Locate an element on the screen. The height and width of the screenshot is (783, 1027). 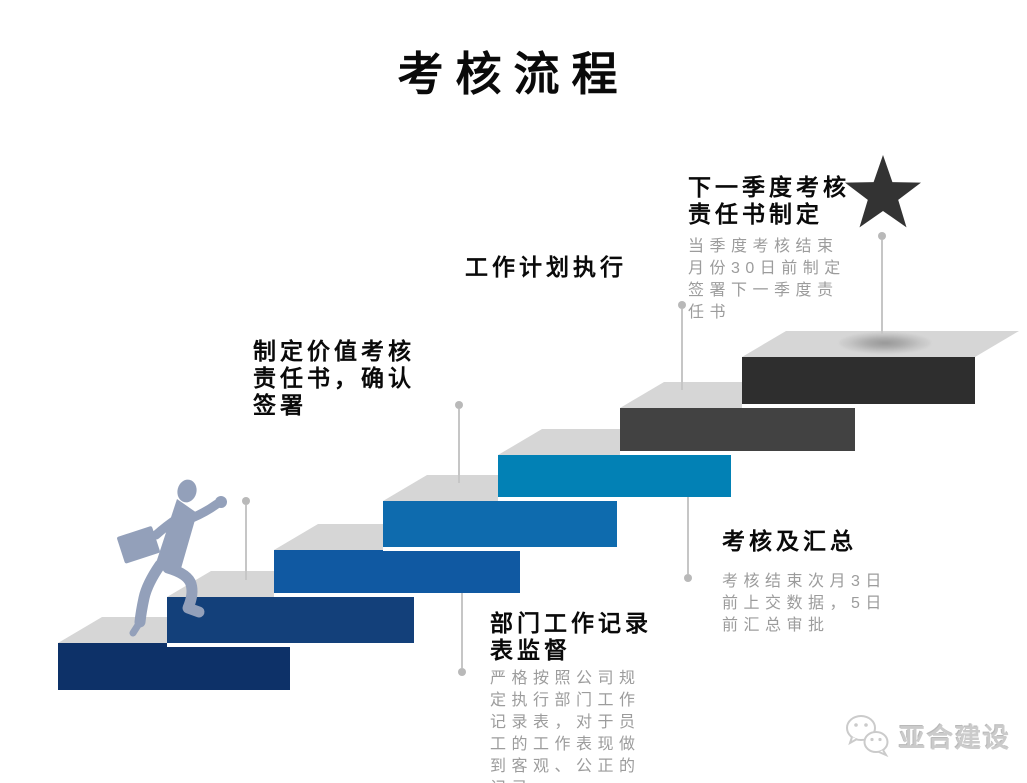
label-title: 考核及汇总 is located at coordinates (789, 541).